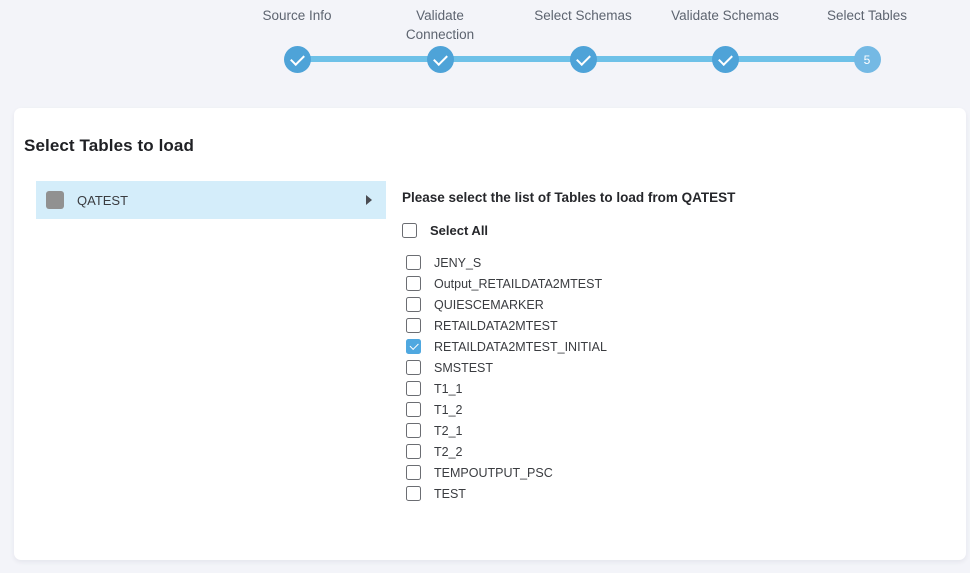  I want to click on stepper-node-5: 5, so click(867, 59).